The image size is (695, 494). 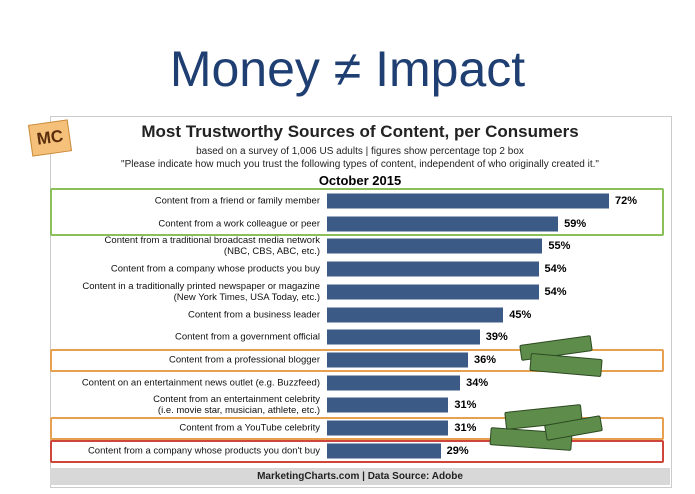 I want to click on value-label: 29%, so click(x=457, y=450).